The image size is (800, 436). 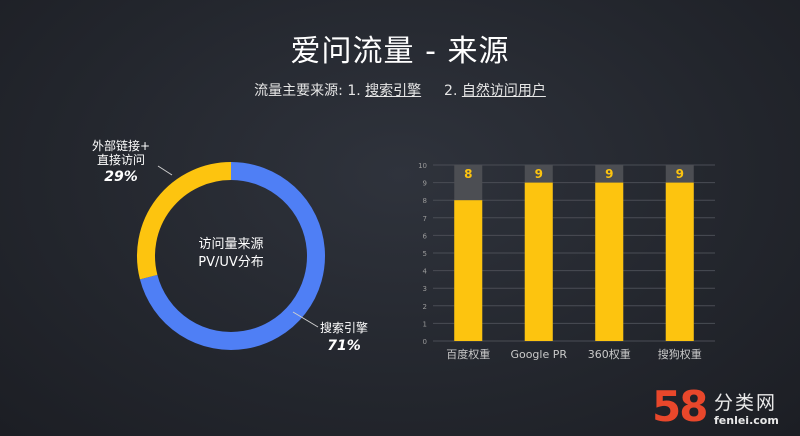 I want to click on source-1-number: 1., so click(x=354, y=91).